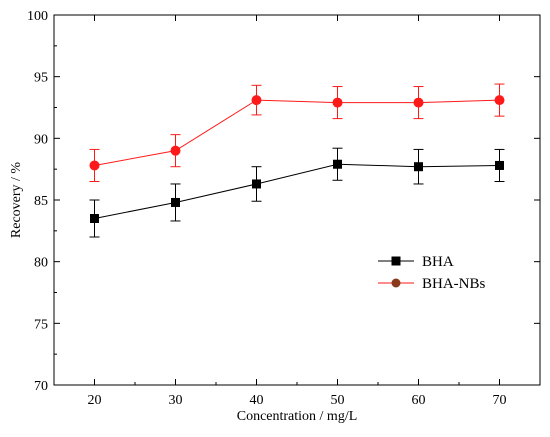 The width and height of the screenshot is (550, 437). I want to click on y-tick-label: 70, so click(41, 386).